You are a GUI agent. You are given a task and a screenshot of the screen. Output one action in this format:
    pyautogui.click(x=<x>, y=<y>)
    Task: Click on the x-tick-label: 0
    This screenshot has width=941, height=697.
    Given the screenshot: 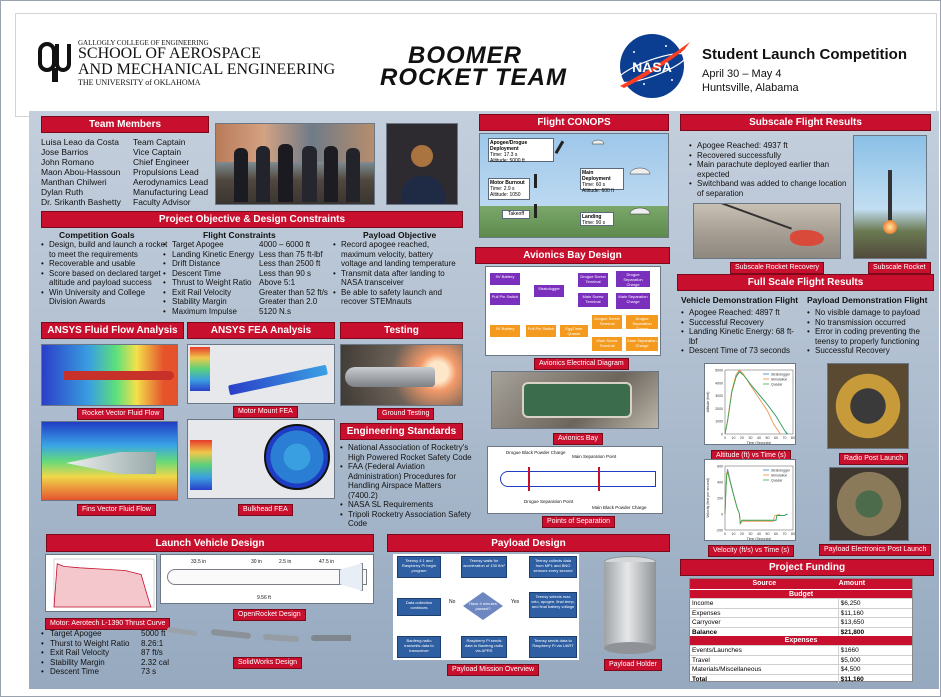 What is the action you would take?
    pyautogui.click(x=725, y=534)
    